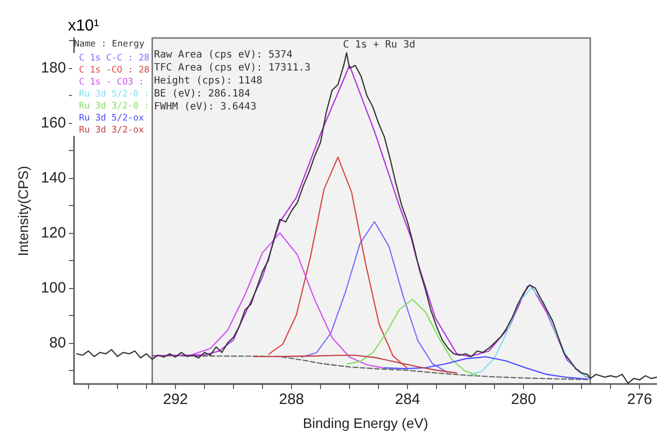 The height and width of the screenshot is (445, 665). I want to click on x-axis-title: Binding Energy (eV), so click(365, 423).